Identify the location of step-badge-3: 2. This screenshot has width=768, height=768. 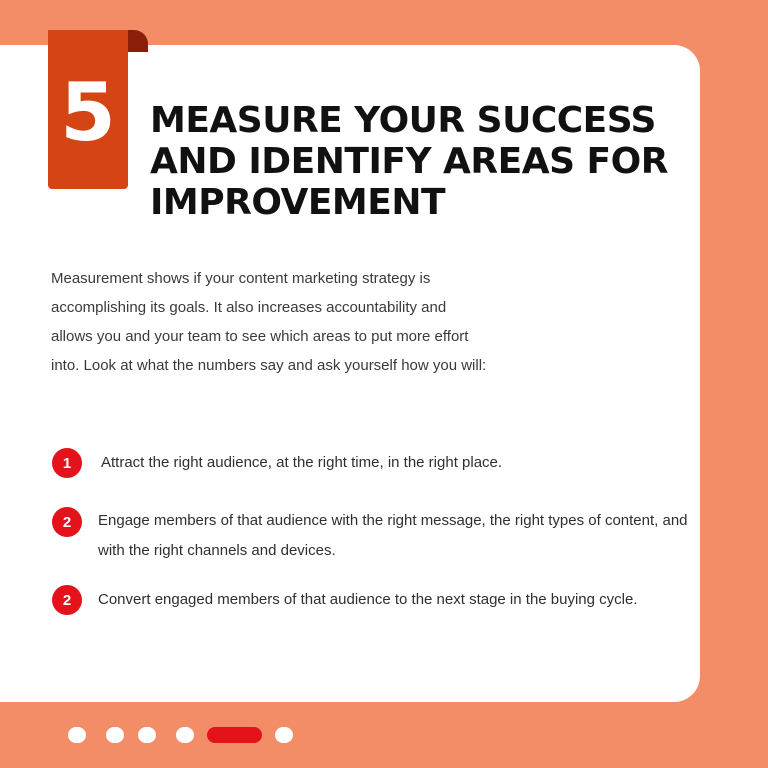
(67, 600).